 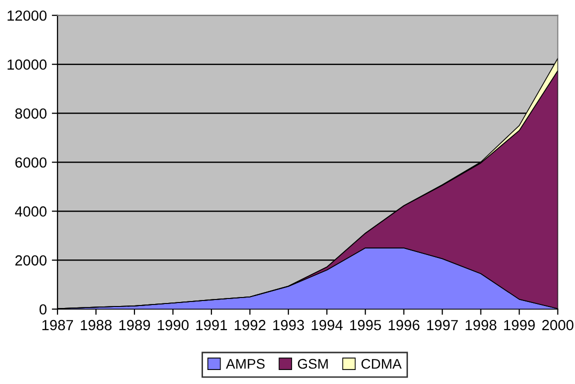 I want to click on x-tick-label: 1988, so click(x=96, y=325).